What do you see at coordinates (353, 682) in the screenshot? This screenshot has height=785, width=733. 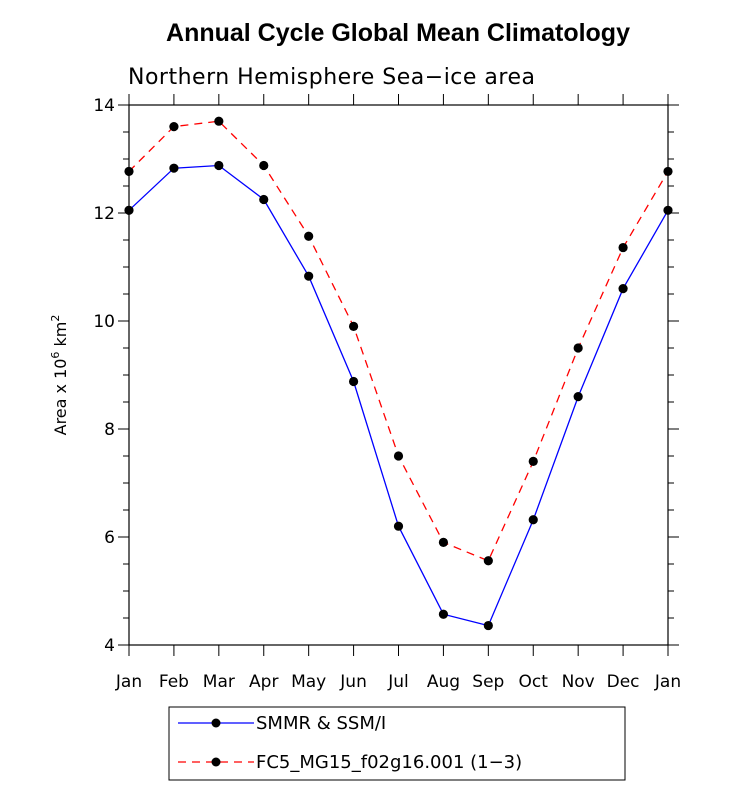 I see `x-tick-label: Jun` at bounding box center [353, 682].